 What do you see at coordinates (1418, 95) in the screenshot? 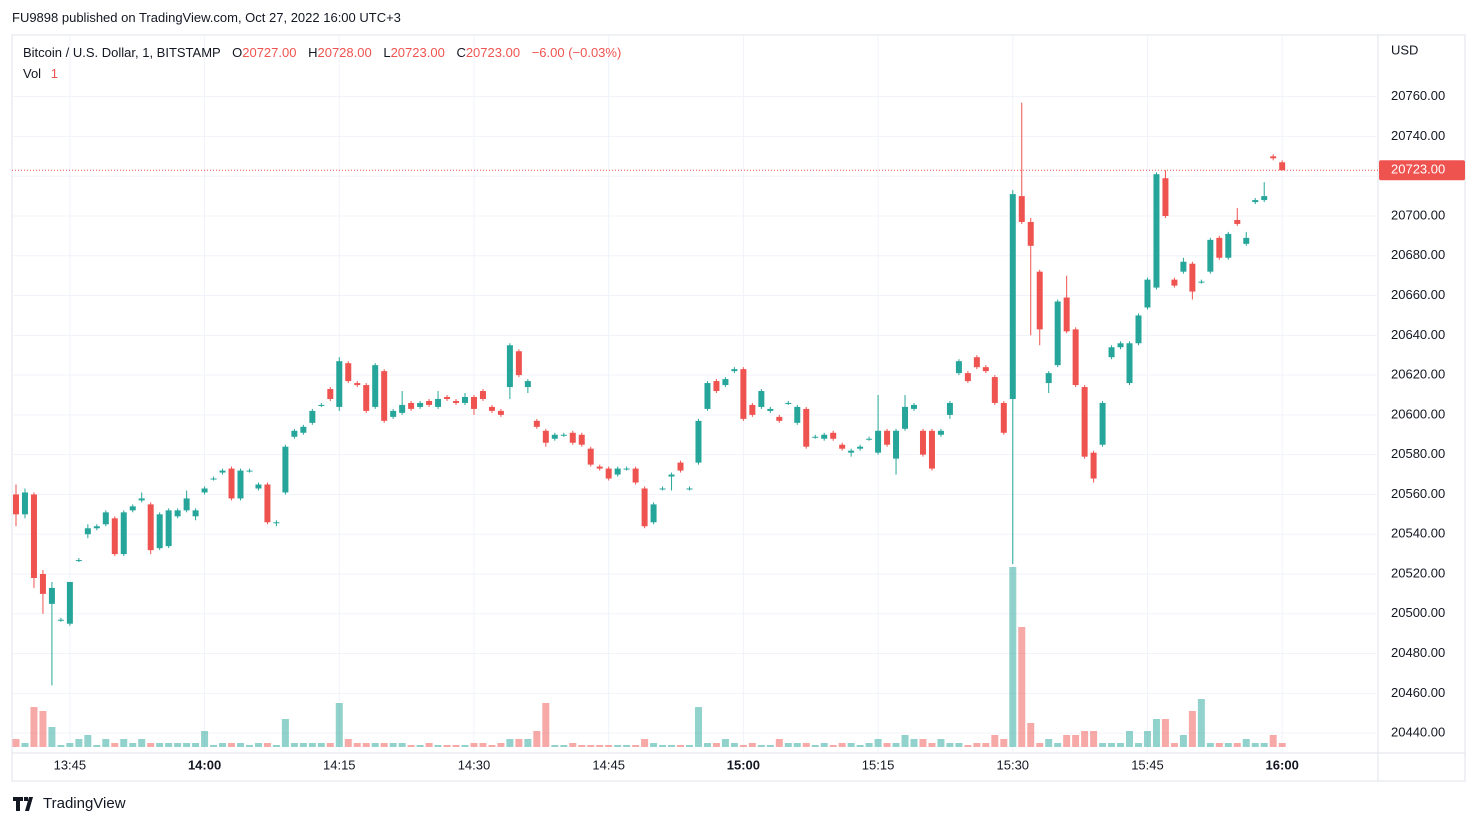
I see `y-tick-label: 20760.00` at bounding box center [1418, 95].